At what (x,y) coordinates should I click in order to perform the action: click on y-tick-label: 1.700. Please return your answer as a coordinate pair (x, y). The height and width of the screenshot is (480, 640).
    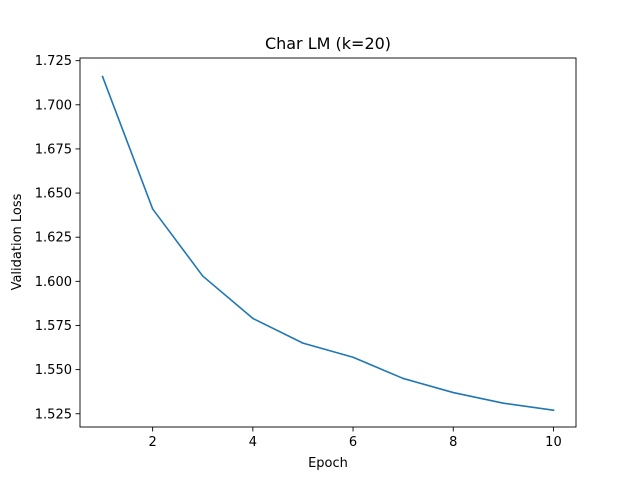
    Looking at the image, I should click on (53, 105).